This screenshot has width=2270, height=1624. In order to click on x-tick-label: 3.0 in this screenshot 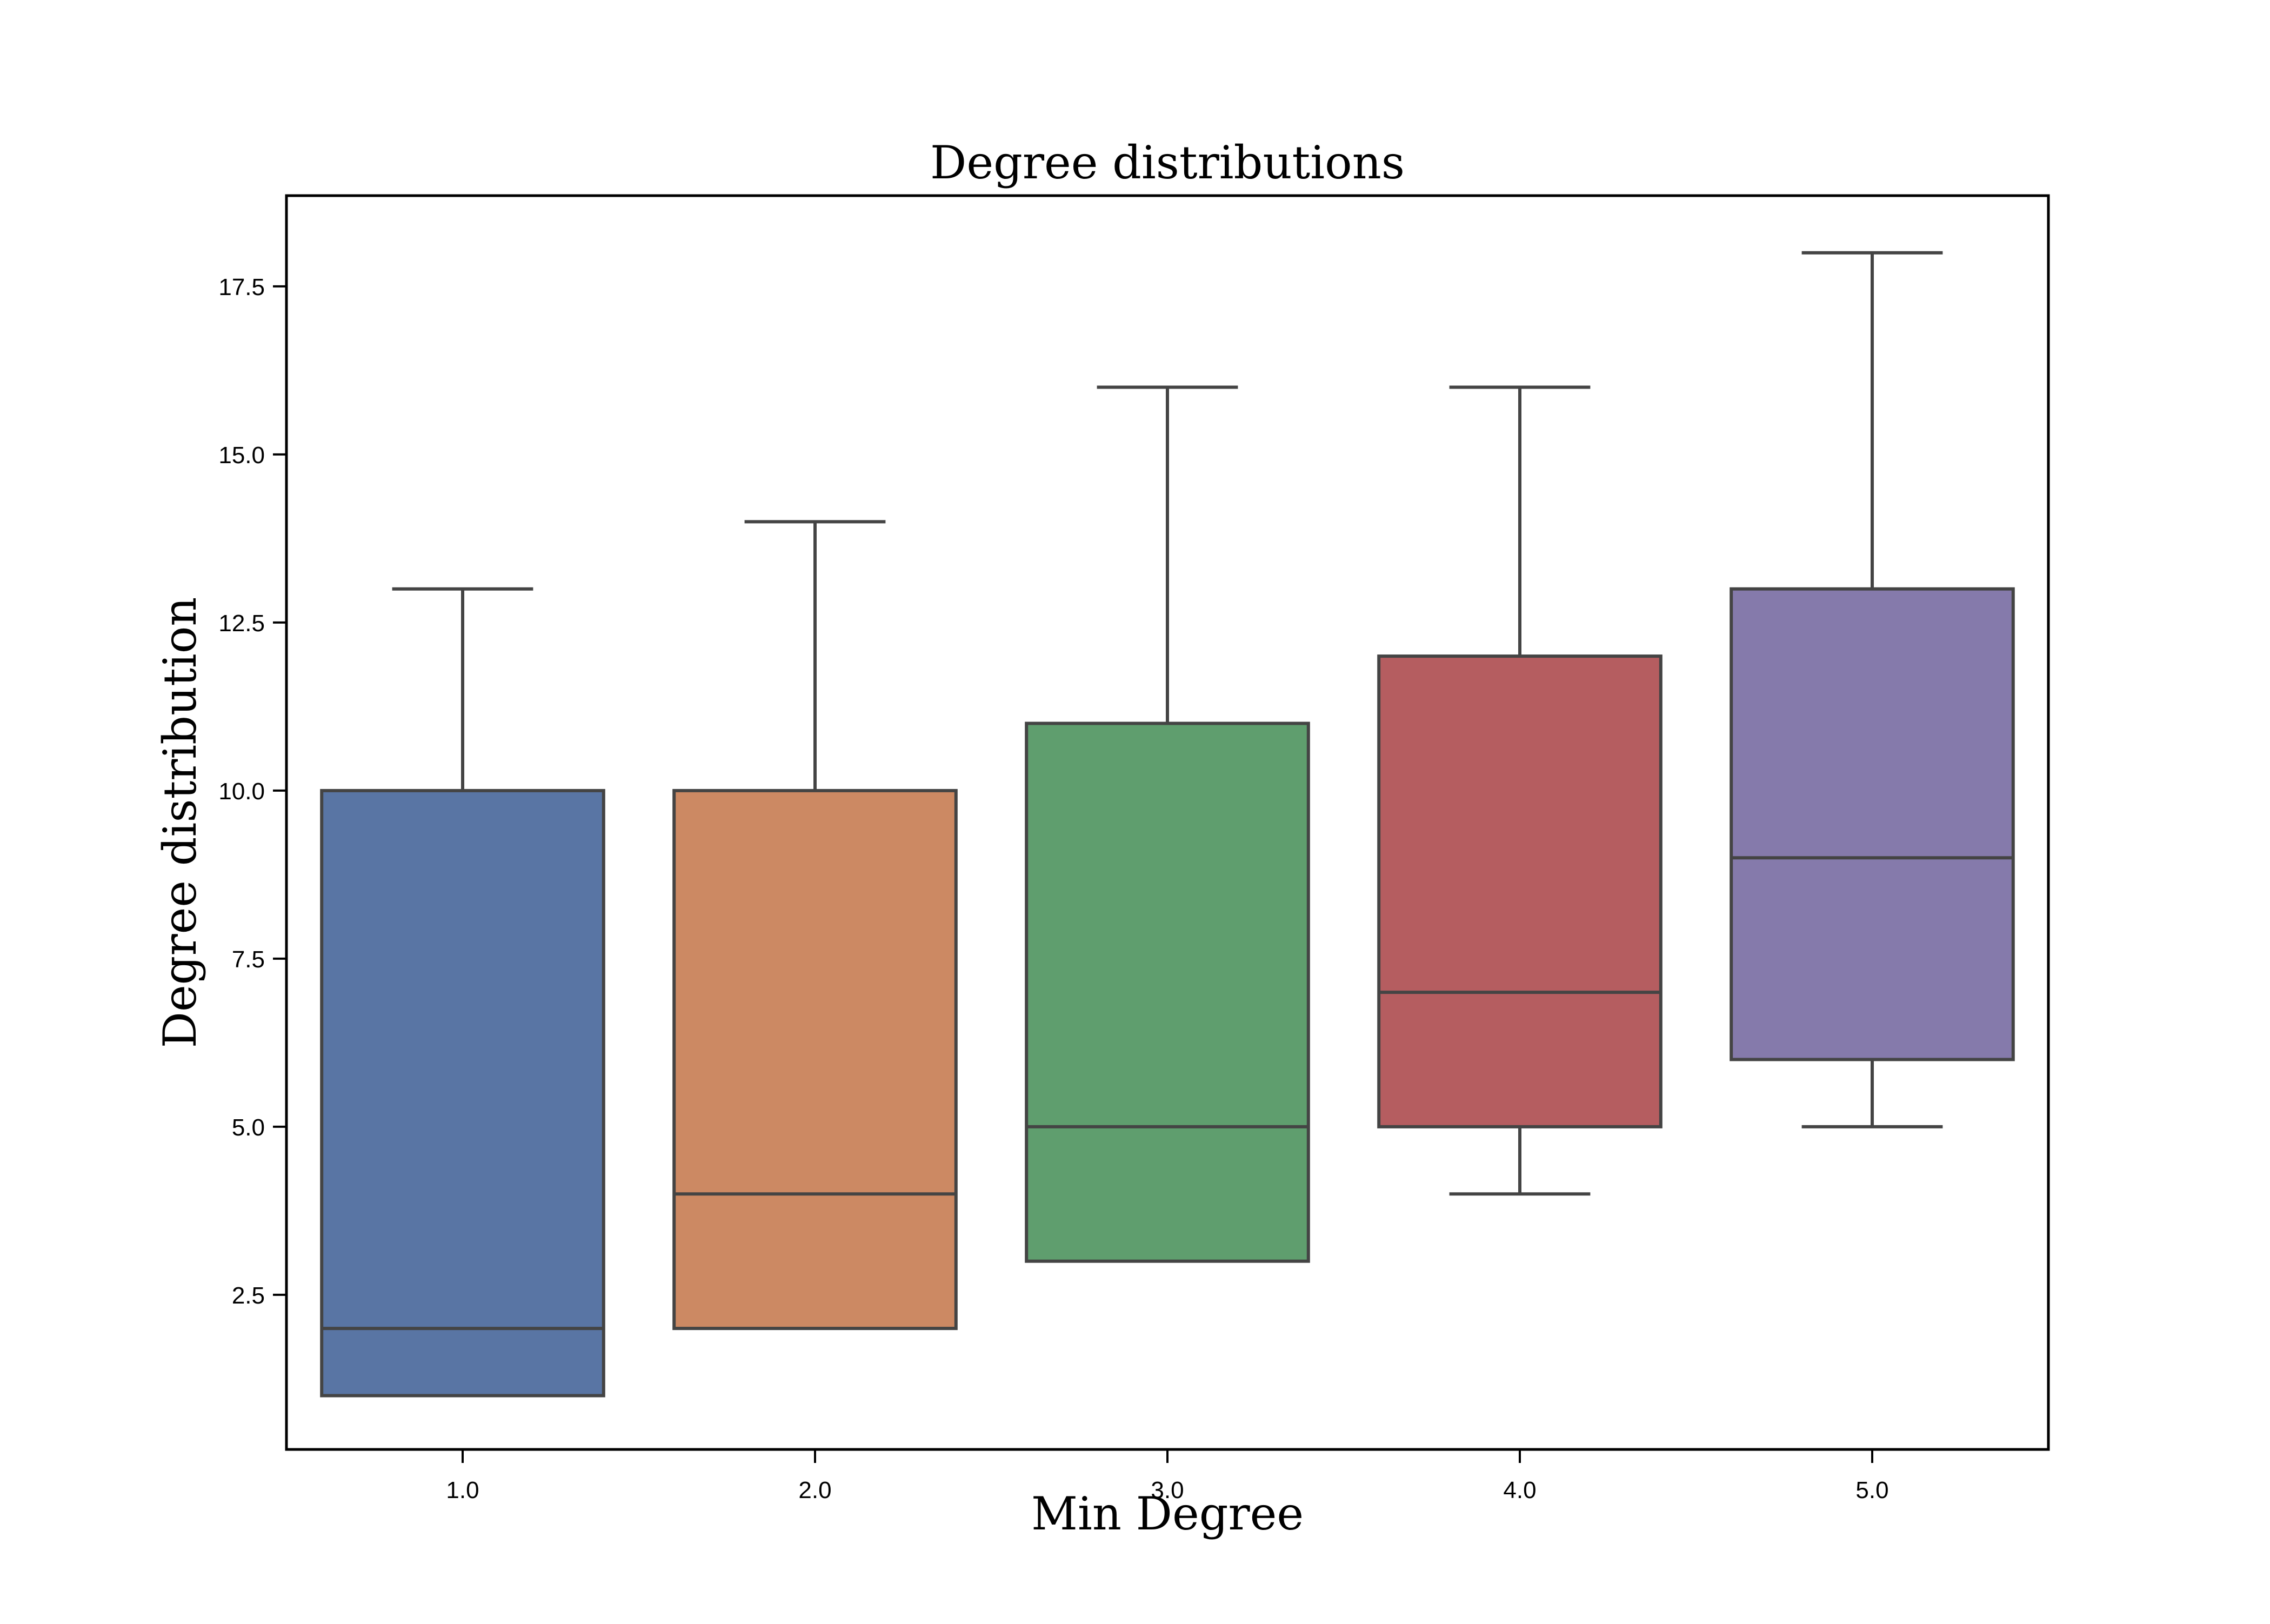, I will do `click(1167, 1490)`.